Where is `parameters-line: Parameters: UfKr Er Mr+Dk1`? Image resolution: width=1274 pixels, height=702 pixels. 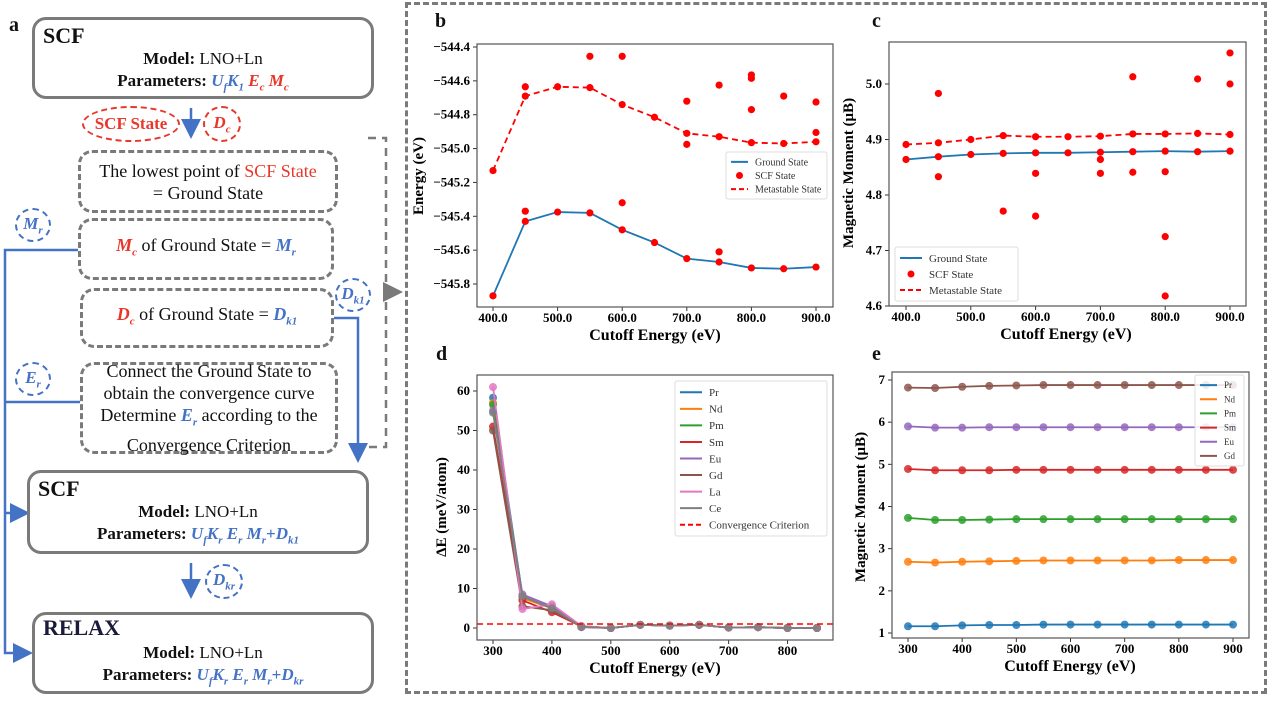 parameters-line: Parameters: UfKr Er Mr+Dk1 is located at coordinates (198, 537).